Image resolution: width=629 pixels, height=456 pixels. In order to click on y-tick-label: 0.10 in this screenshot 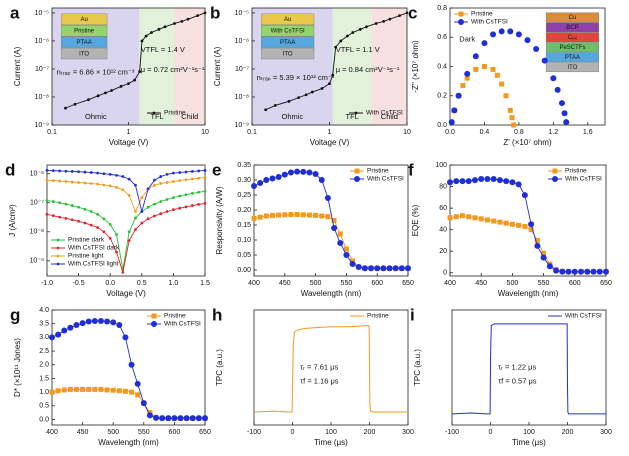, I will do `click(244, 240)`.